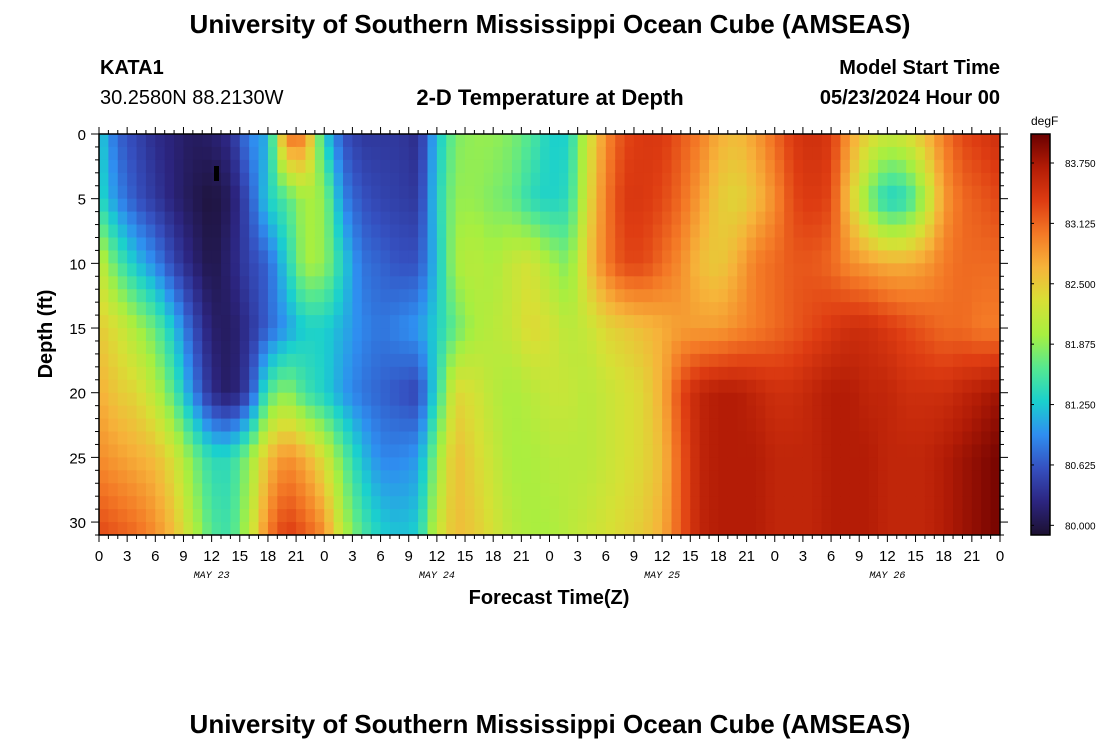  Describe the element at coordinates (1080, 466) in the screenshot. I see `colorbar-tick-label: 80.625` at that location.